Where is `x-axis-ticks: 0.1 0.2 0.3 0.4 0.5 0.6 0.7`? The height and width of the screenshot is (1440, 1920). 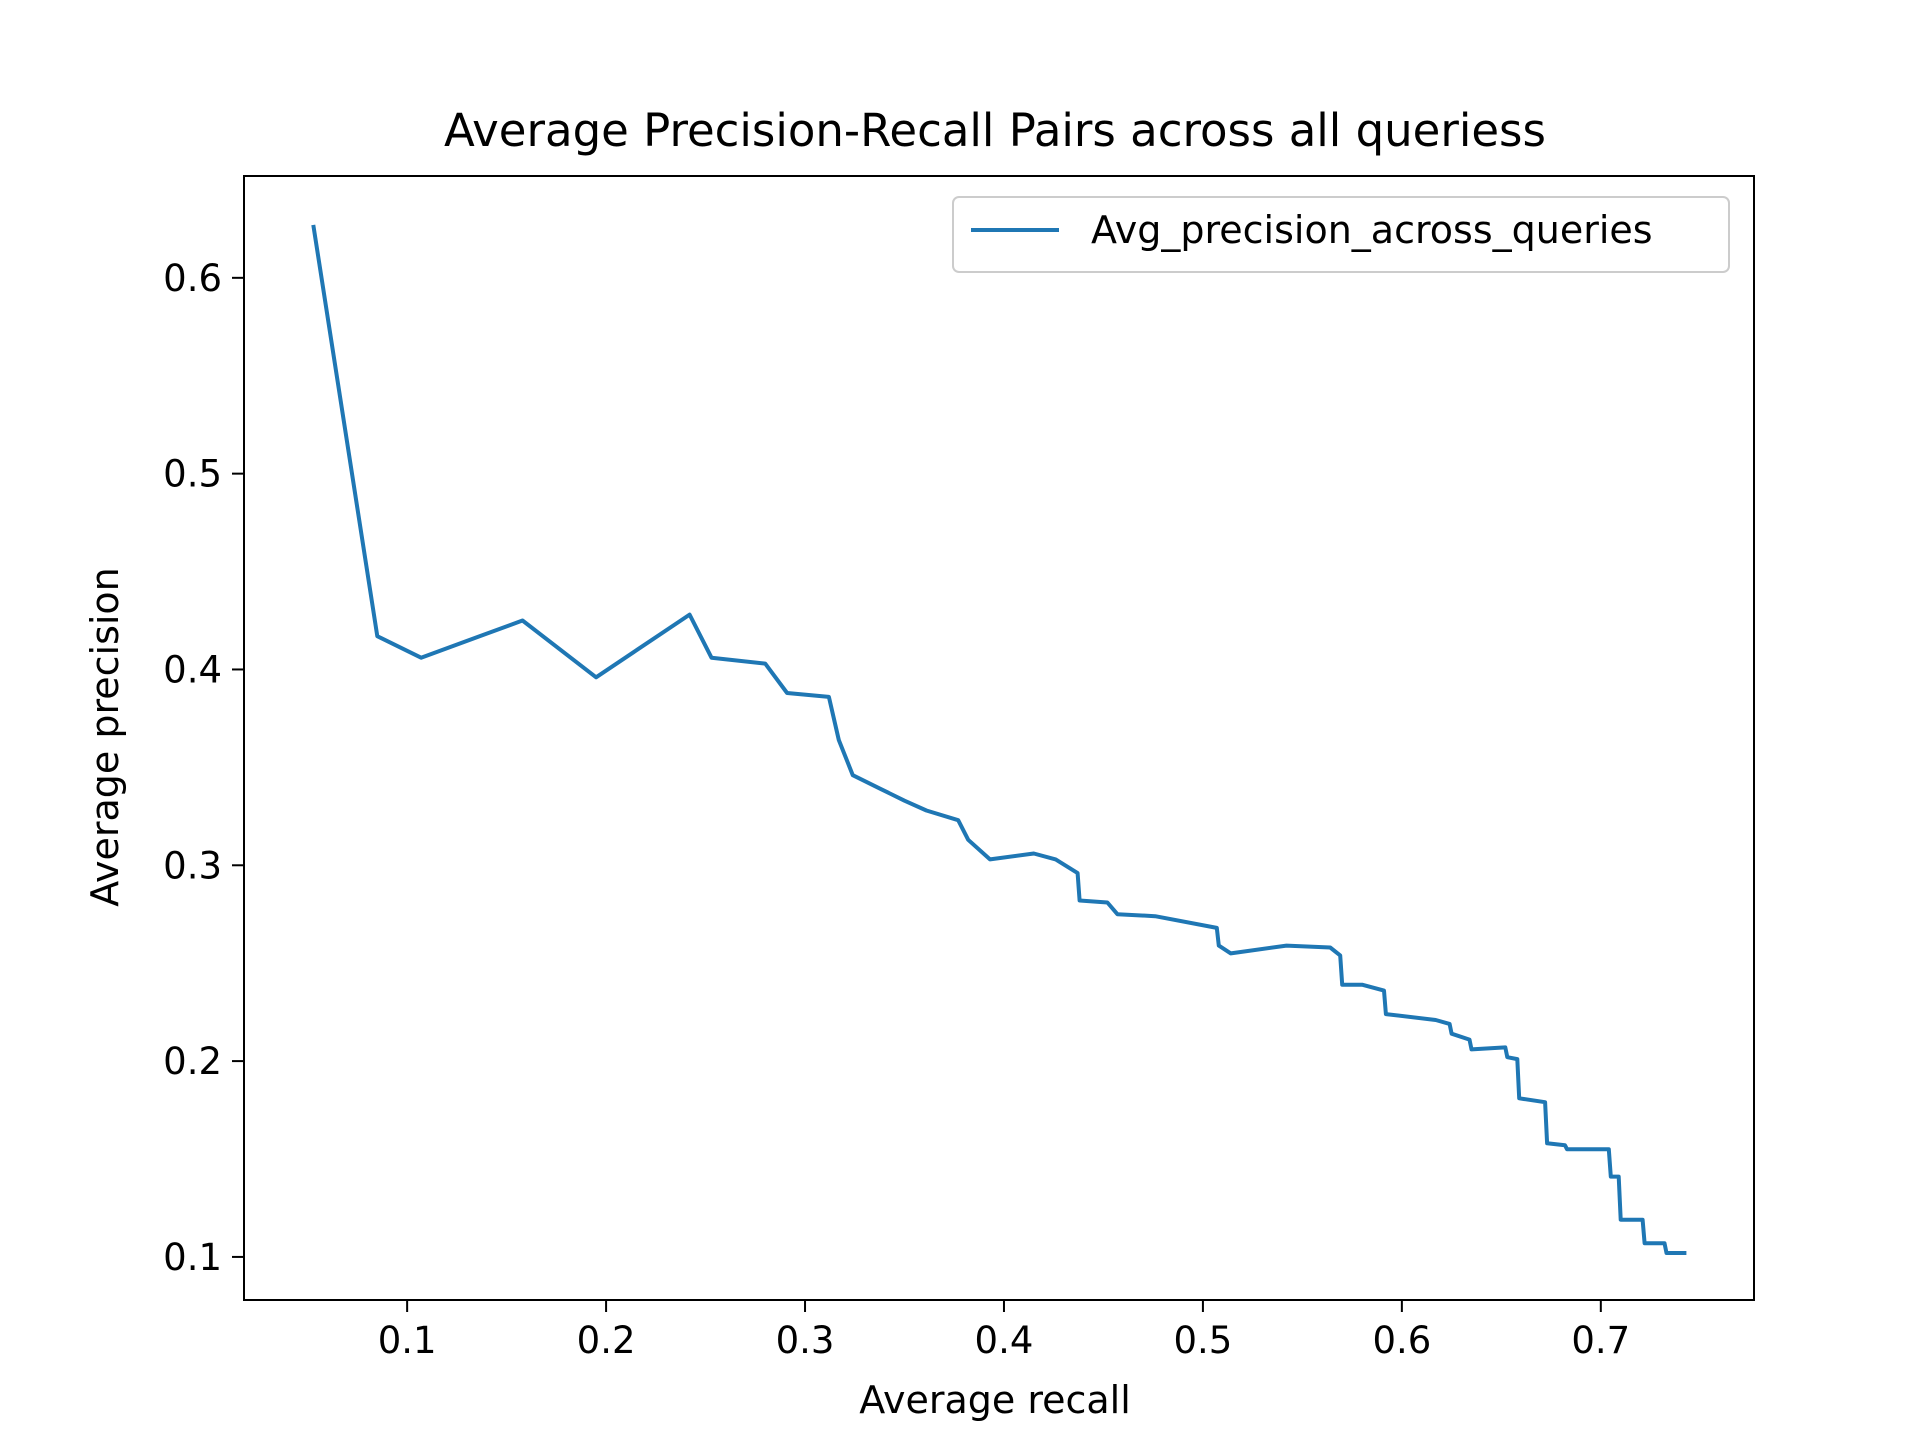
x-axis-ticks: 0.1 0.2 0.3 0.4 0.5 0.6 0.7 is located at coordinates (1004, 1331).